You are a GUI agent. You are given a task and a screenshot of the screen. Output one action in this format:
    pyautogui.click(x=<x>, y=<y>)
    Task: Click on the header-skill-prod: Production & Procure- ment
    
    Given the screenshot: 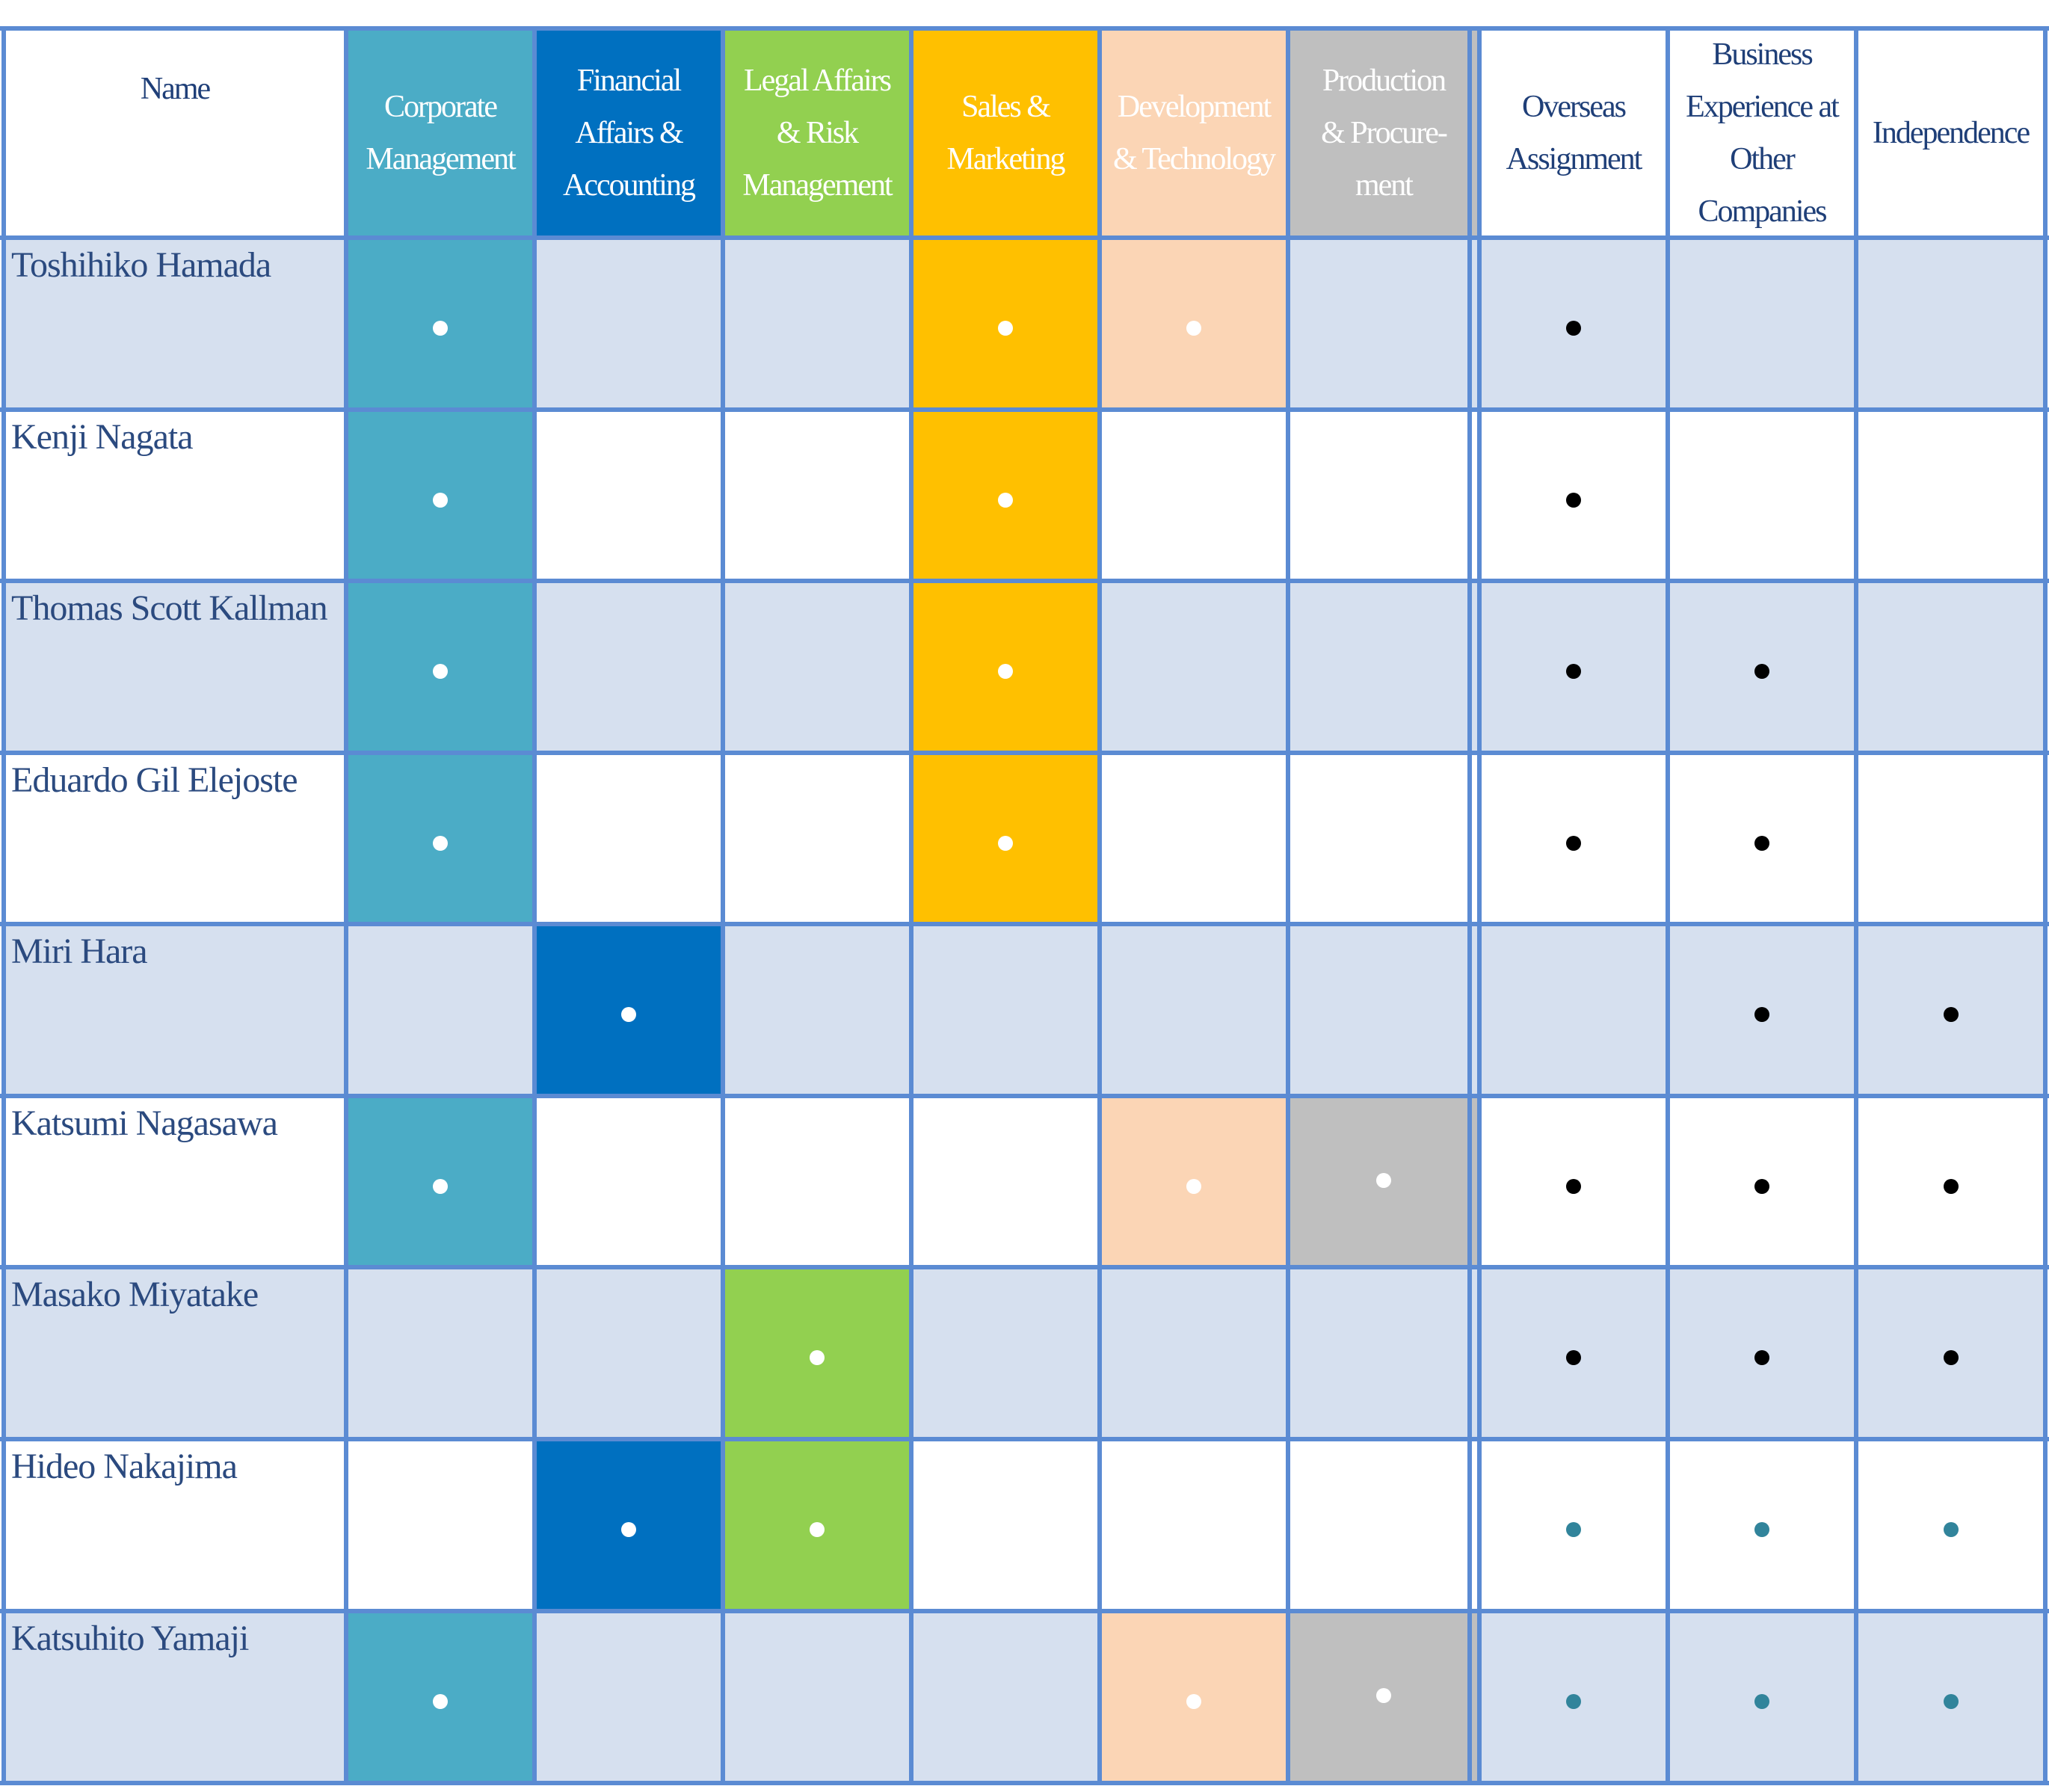 What is the action you would take?
    pyautogui.click(x=1383, y=133)
    